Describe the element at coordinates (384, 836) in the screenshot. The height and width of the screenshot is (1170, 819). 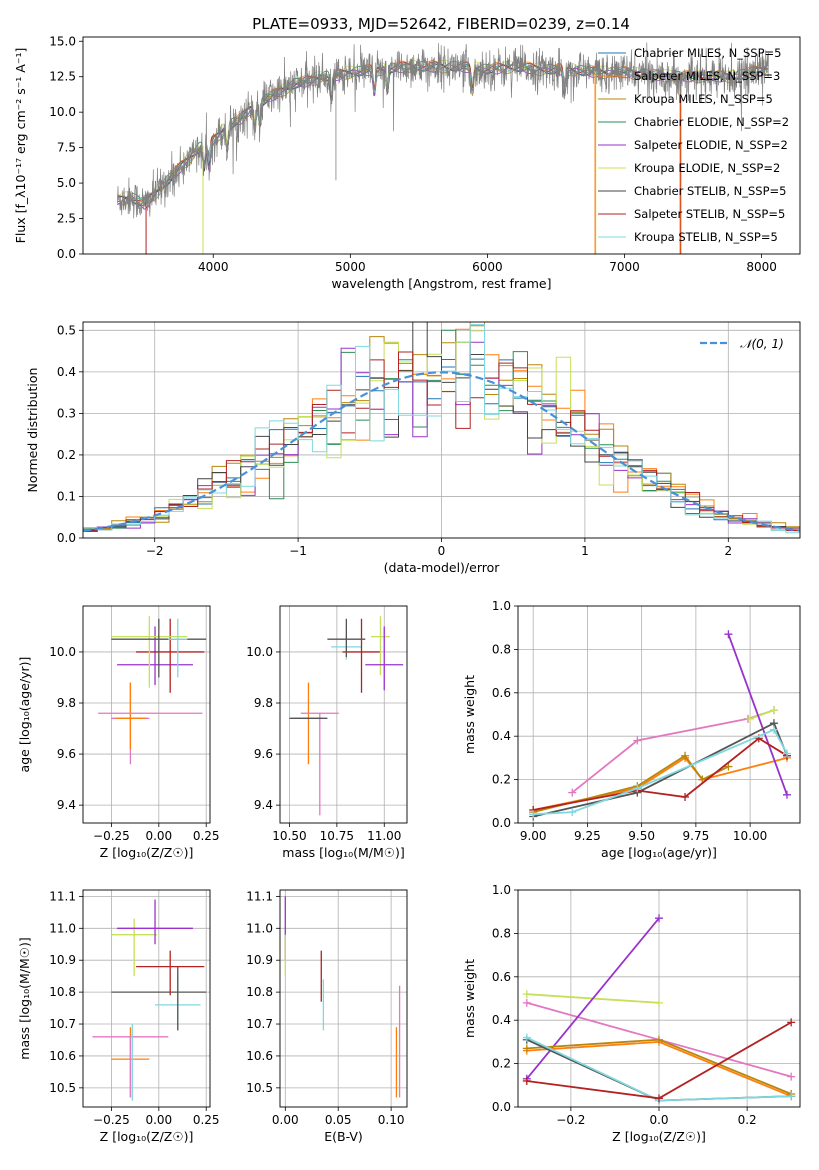
I see `x-tick-label: 11.00` at that location.